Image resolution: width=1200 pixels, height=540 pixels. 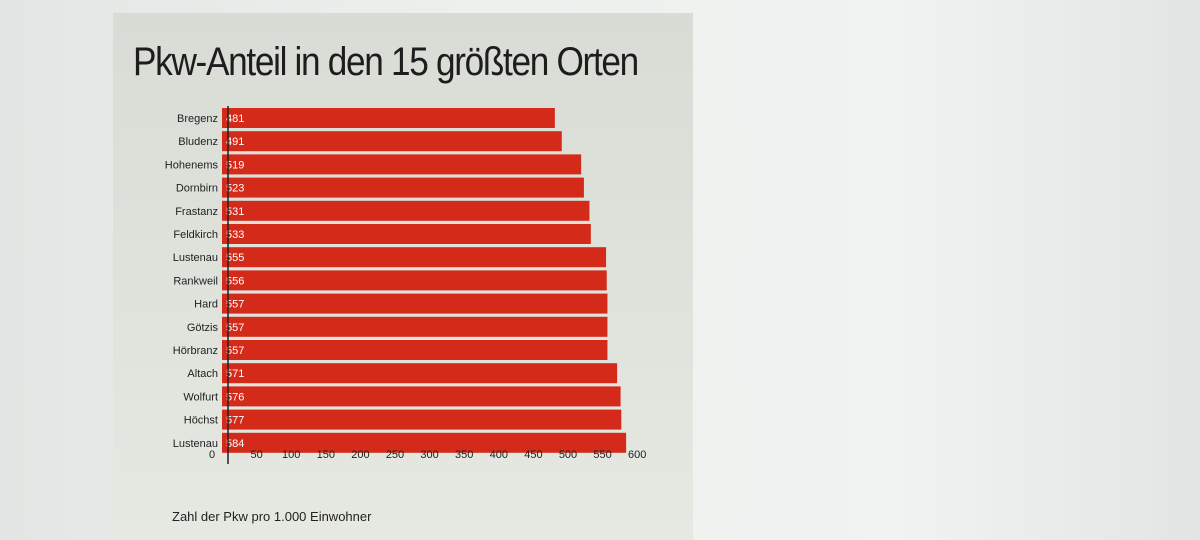 I want to click on category-label: Hörbranz, so click(x=195, y=351).